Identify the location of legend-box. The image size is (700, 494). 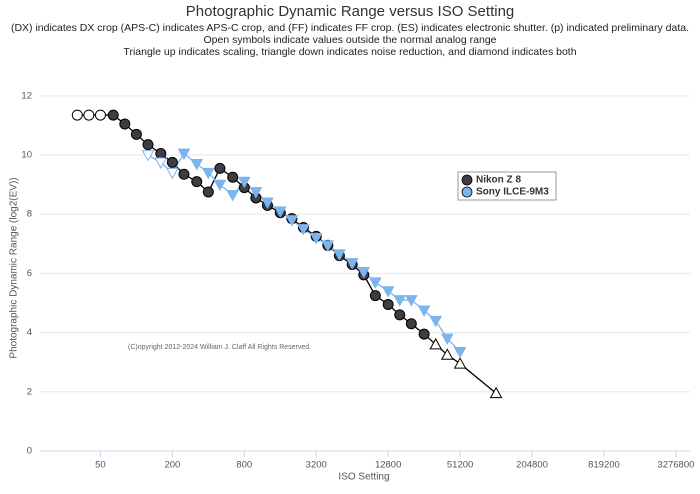
(507, 186).